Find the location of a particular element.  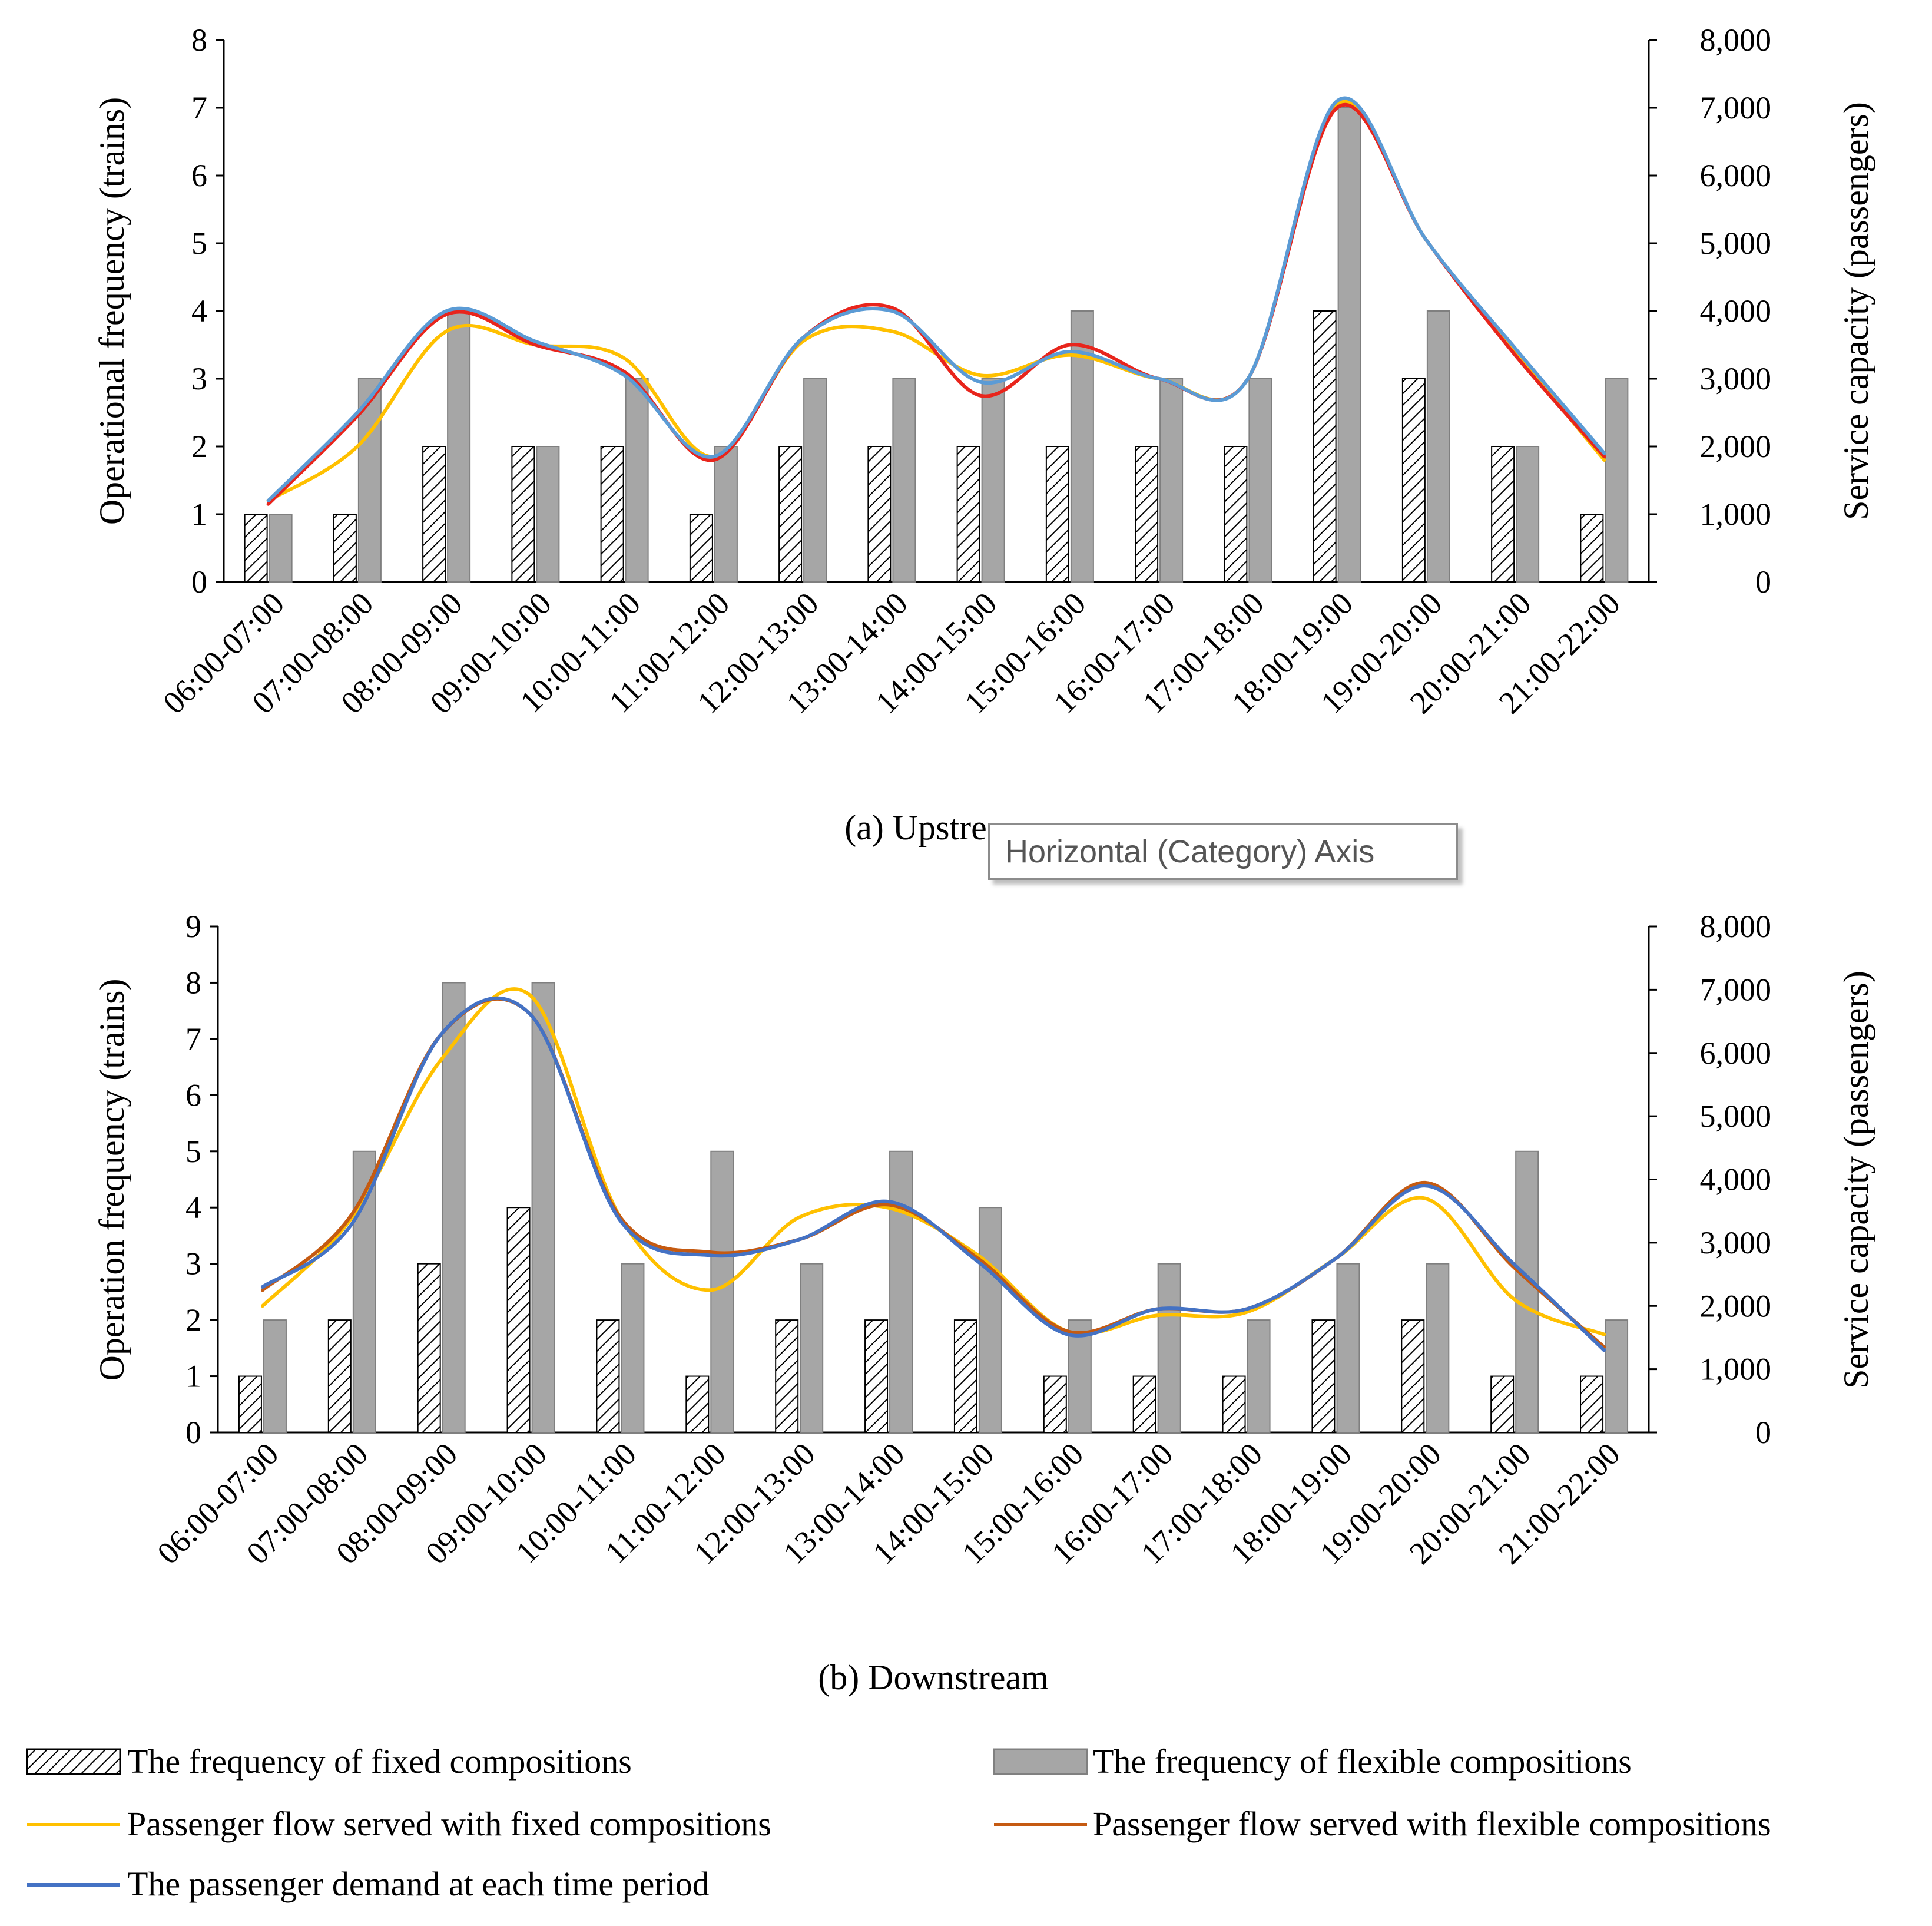

left-tick-label: 8 is located at coordinates (199, 40).